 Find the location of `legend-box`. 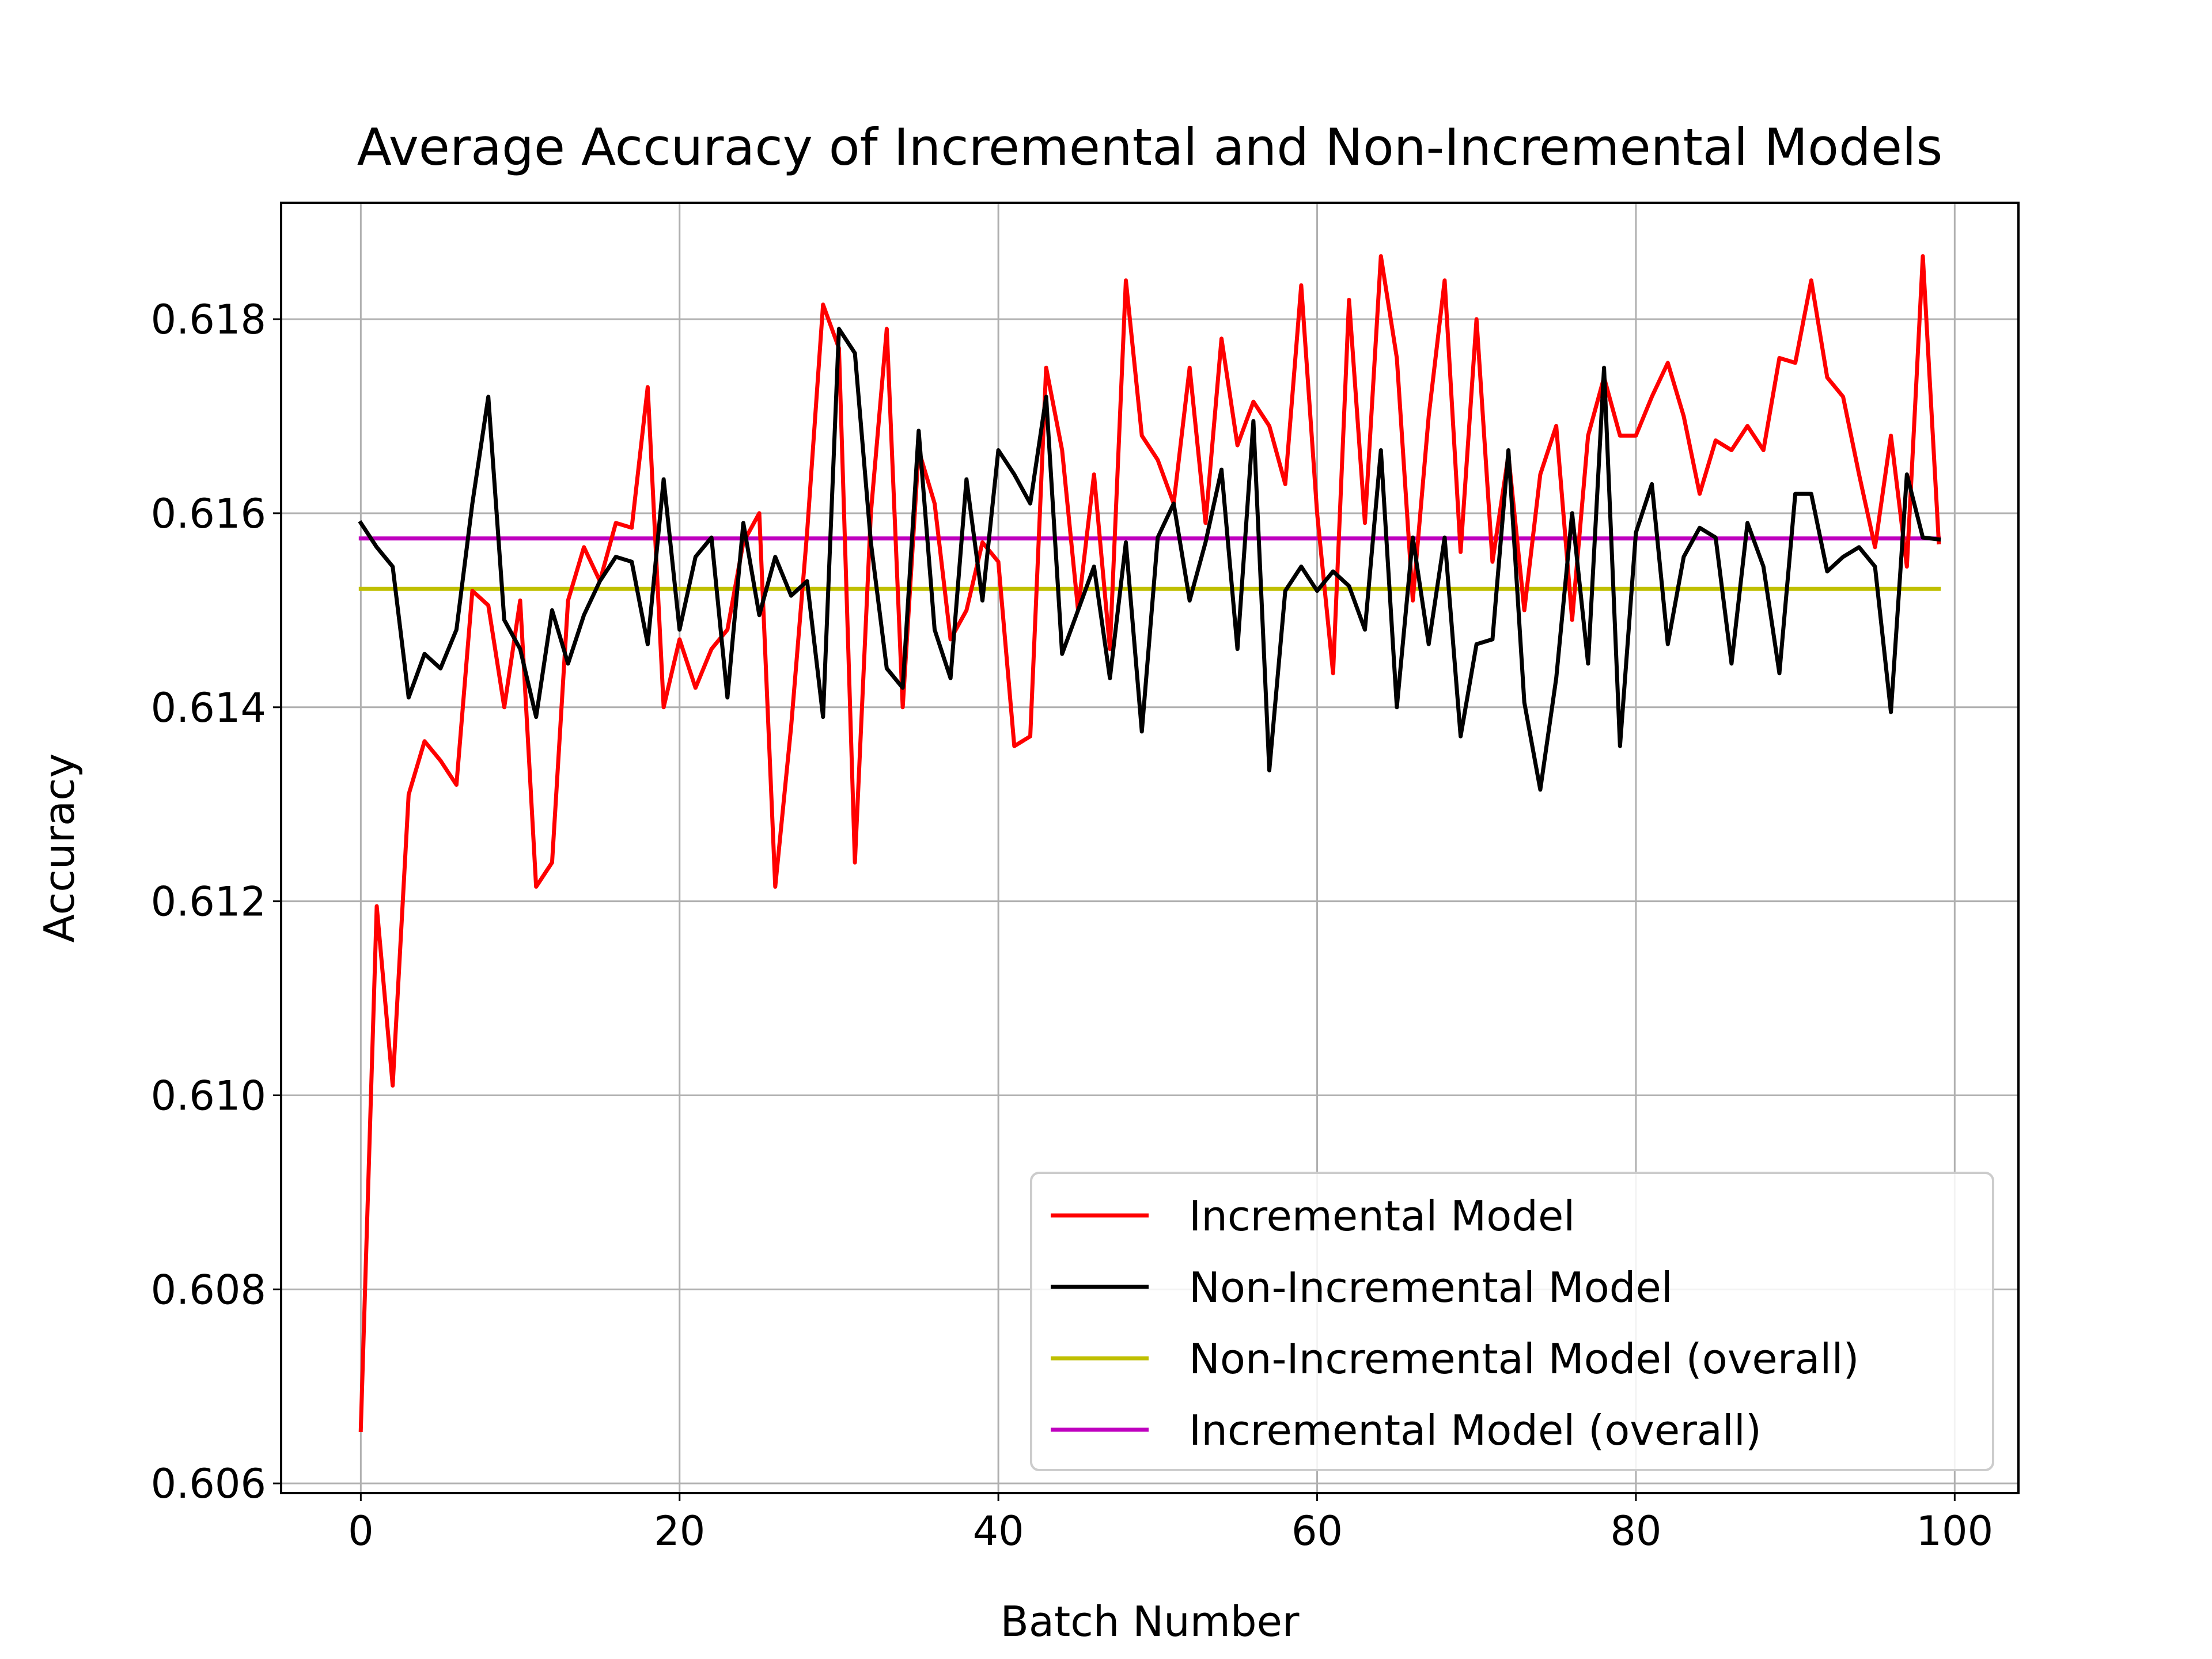

legend-box is located at coordinates (1512, 1321).